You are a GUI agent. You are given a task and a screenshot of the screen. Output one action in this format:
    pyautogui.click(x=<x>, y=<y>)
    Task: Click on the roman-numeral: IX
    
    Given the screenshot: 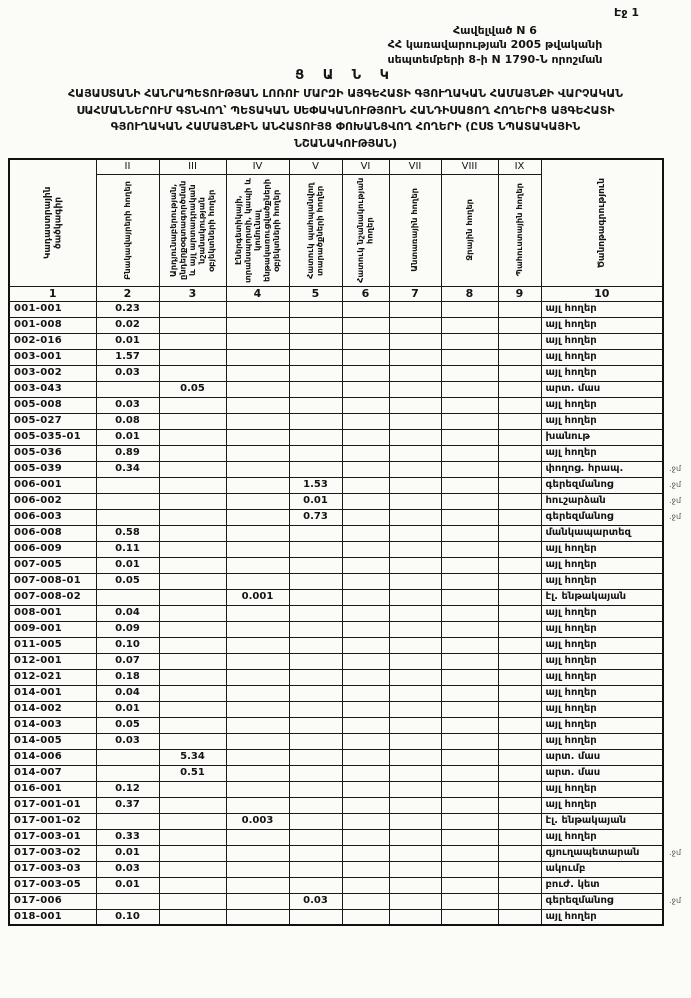 What is the action you would take?
    pyautogui.click(x=519, y=166)
    